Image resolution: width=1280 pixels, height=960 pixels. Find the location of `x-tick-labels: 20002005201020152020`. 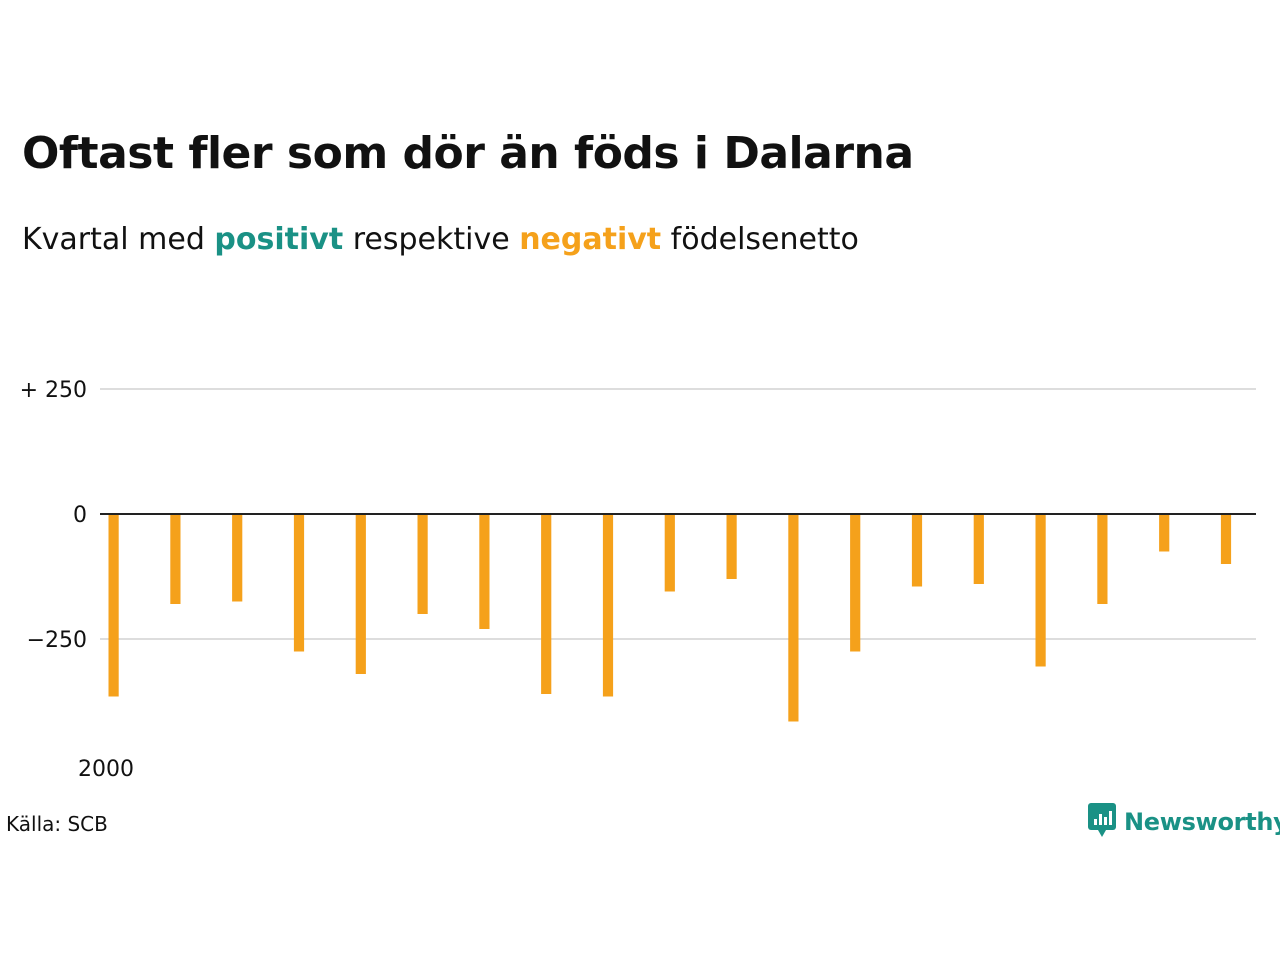

x-tick-labels: 20002005201020152020 is located at coordinates (106, 769).